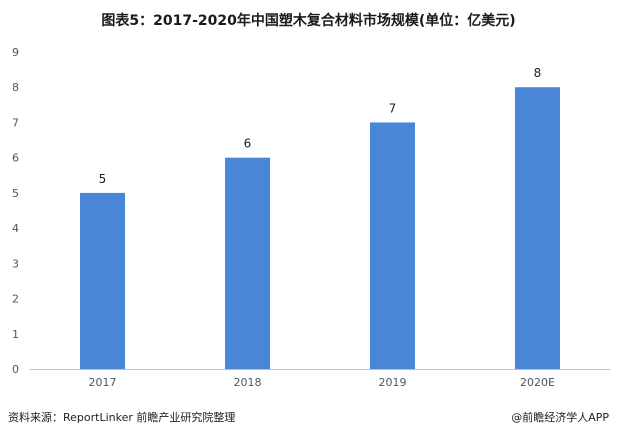  What do you see at coordinates (102, 280) in the screenshot?
I see `bar-2017` at bounding box center [102, 280].